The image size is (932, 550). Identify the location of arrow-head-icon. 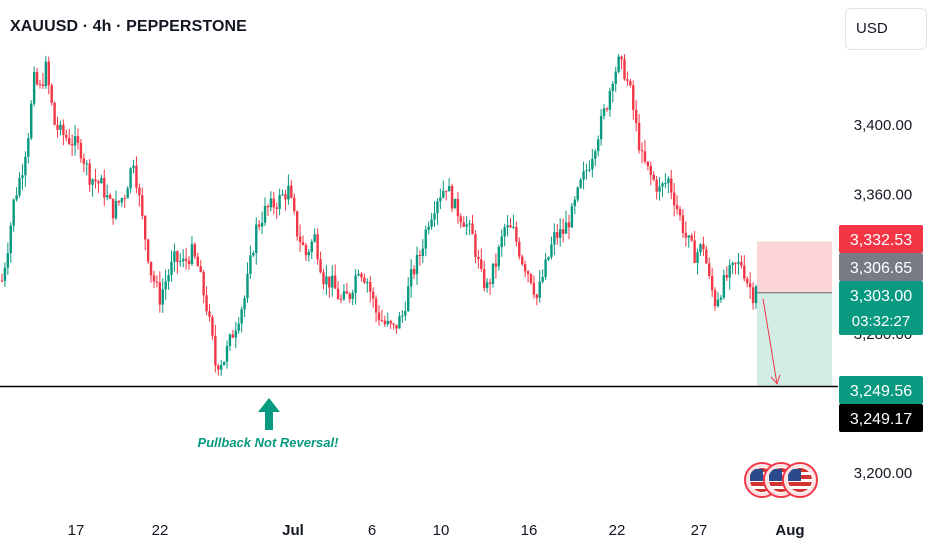
(775, 379).